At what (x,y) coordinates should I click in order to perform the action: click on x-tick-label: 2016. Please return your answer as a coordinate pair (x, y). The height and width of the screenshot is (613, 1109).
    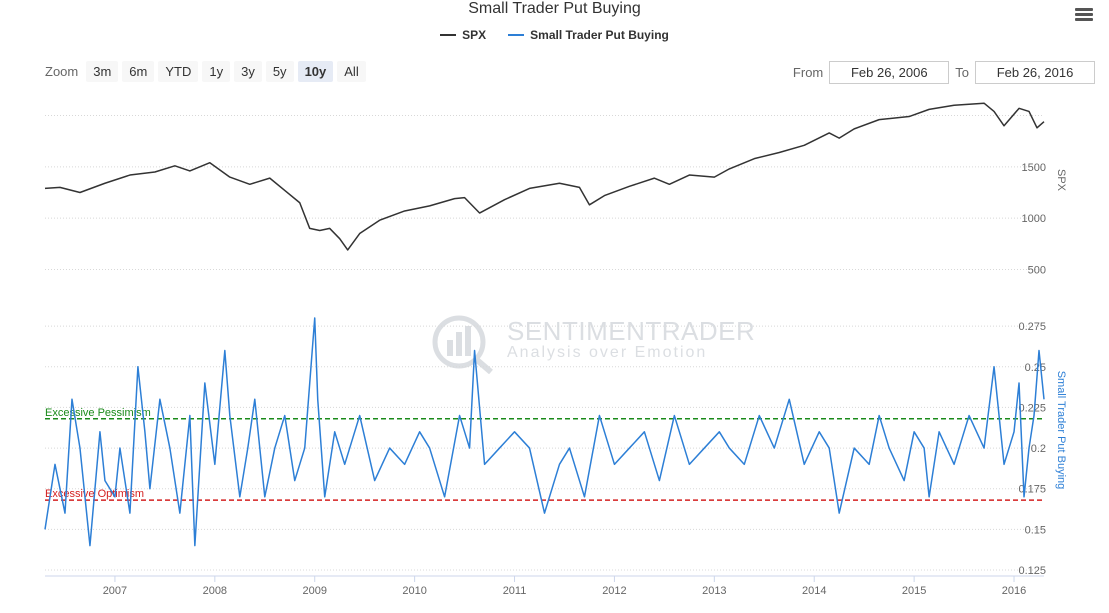
    Looking at the image, I should click on (1014, 591).